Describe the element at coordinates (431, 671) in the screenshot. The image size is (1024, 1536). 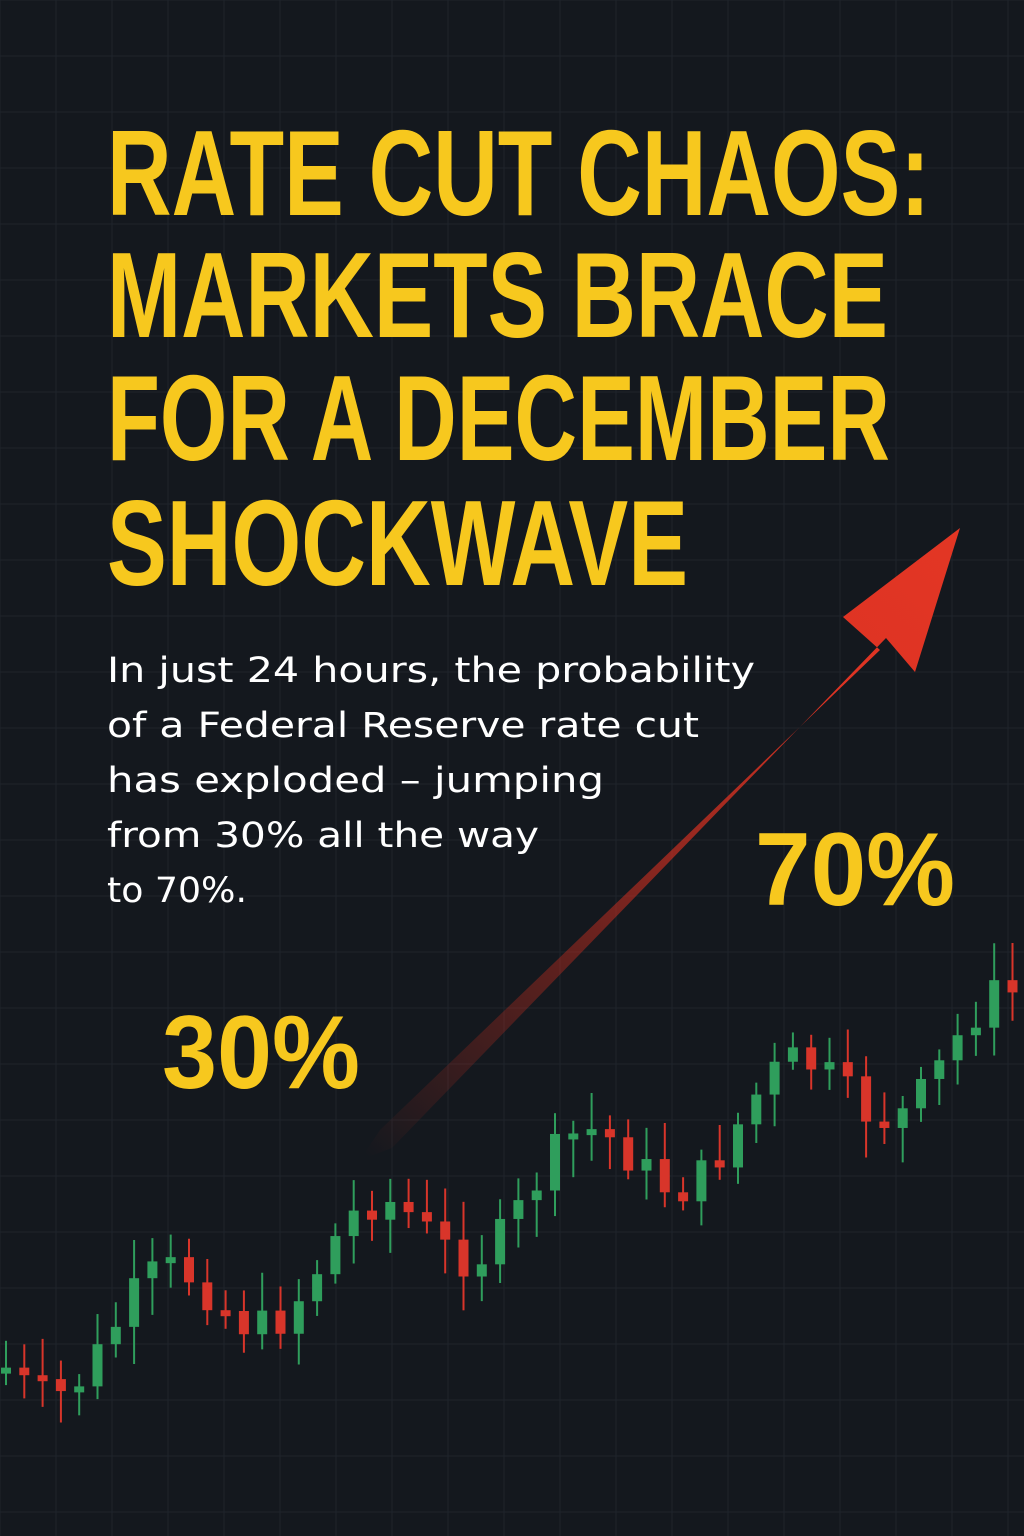
I see `body-line: In just 24 hours, the probability` at that location.